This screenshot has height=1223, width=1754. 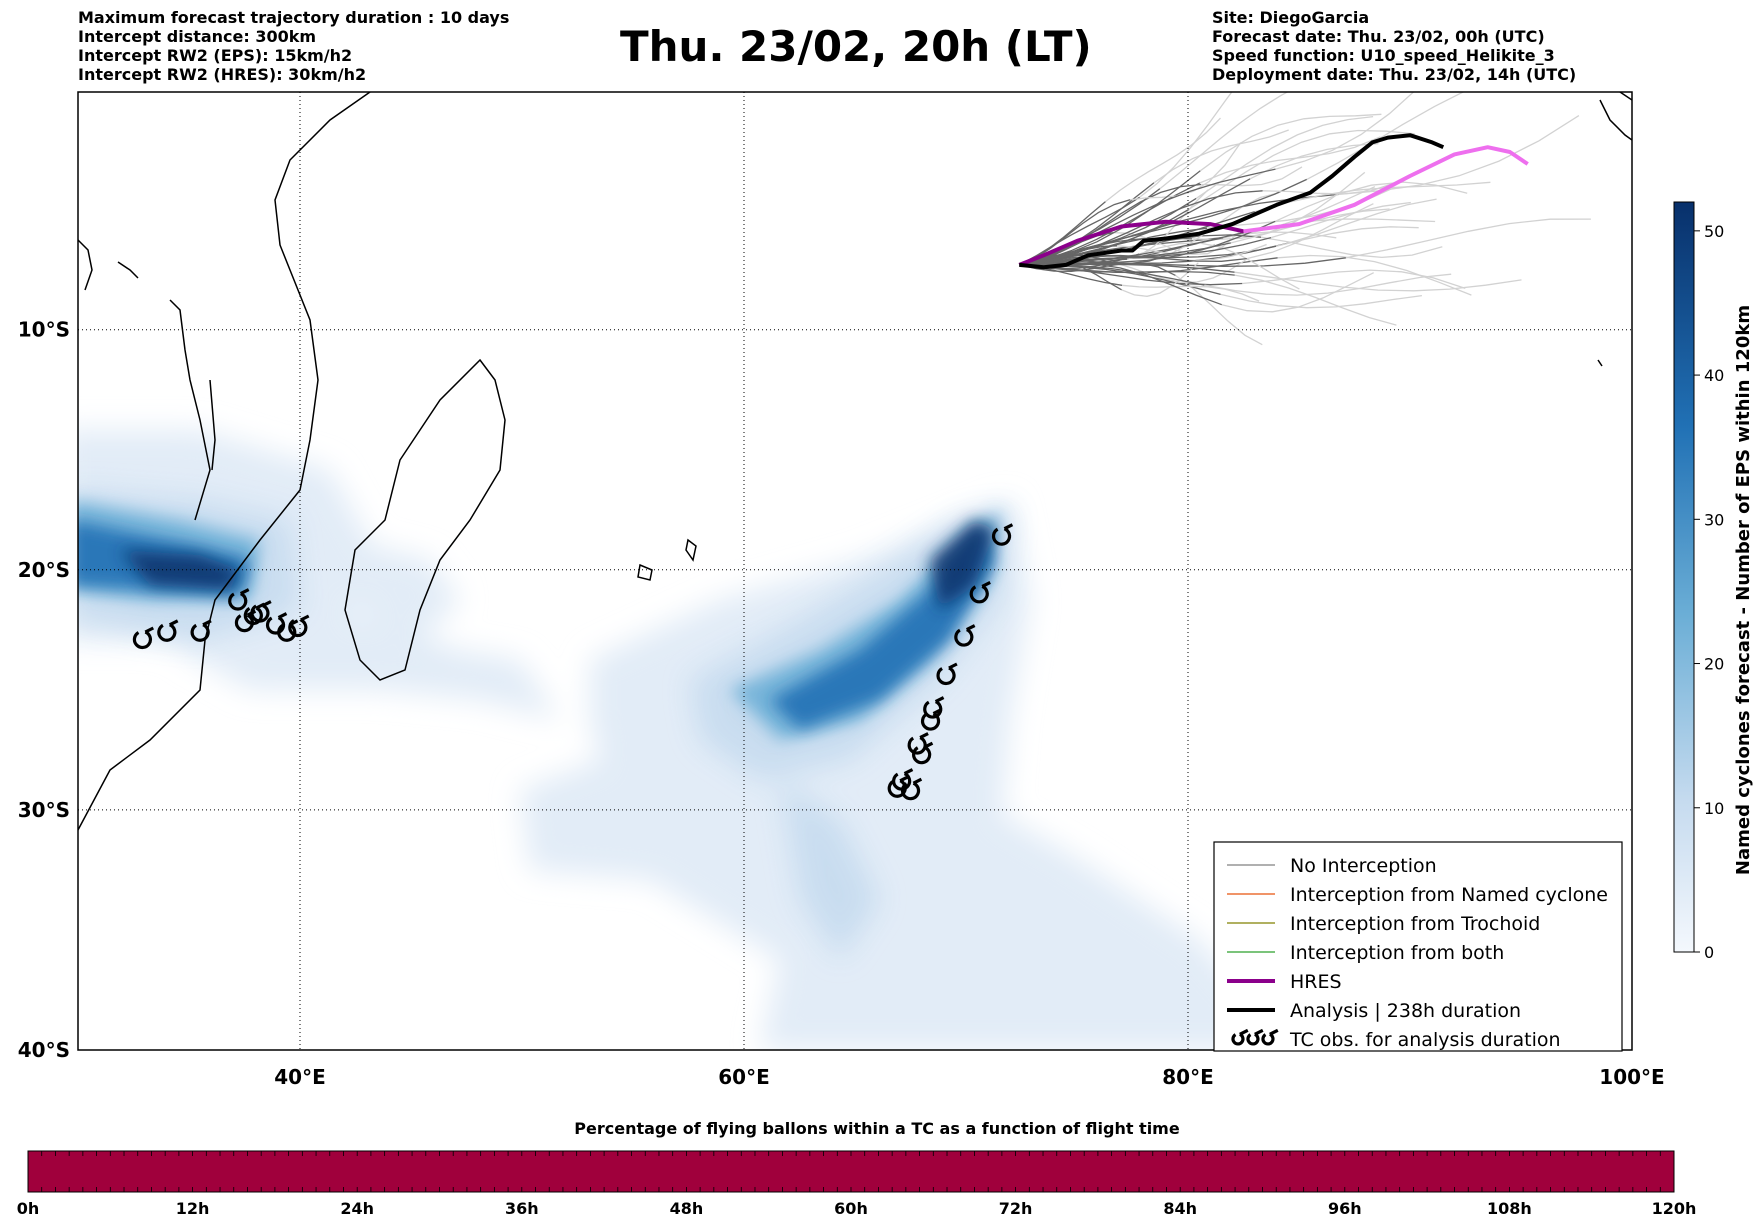 I want to click on legend-label: TC obs. for analysis duration, so click(x=1425, y=1040).